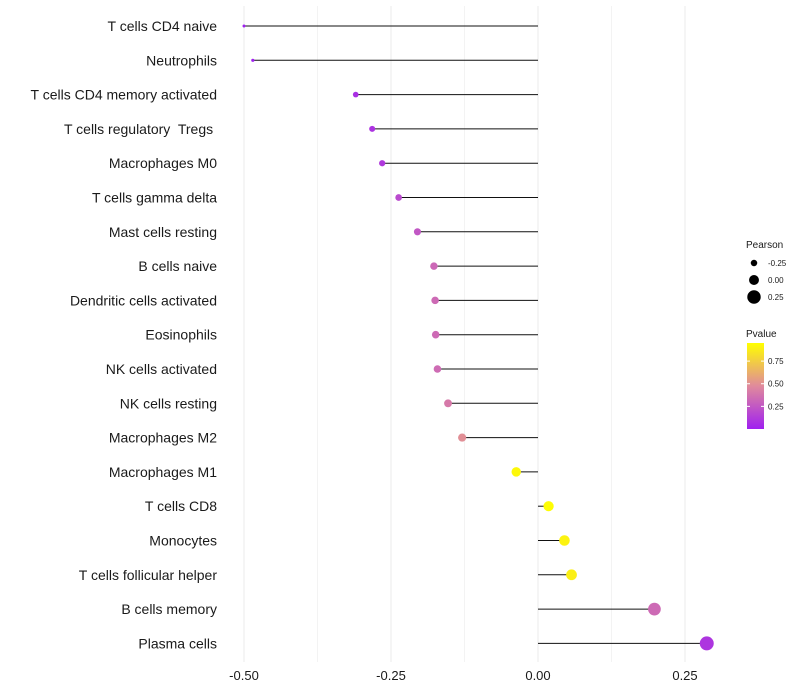 Image resolution: width=800 pixels, height=700 pixels. Describe the element at coordinates (776, 384) in the screenshot. I see `pvalue-legend-label: 0.50` at that location.